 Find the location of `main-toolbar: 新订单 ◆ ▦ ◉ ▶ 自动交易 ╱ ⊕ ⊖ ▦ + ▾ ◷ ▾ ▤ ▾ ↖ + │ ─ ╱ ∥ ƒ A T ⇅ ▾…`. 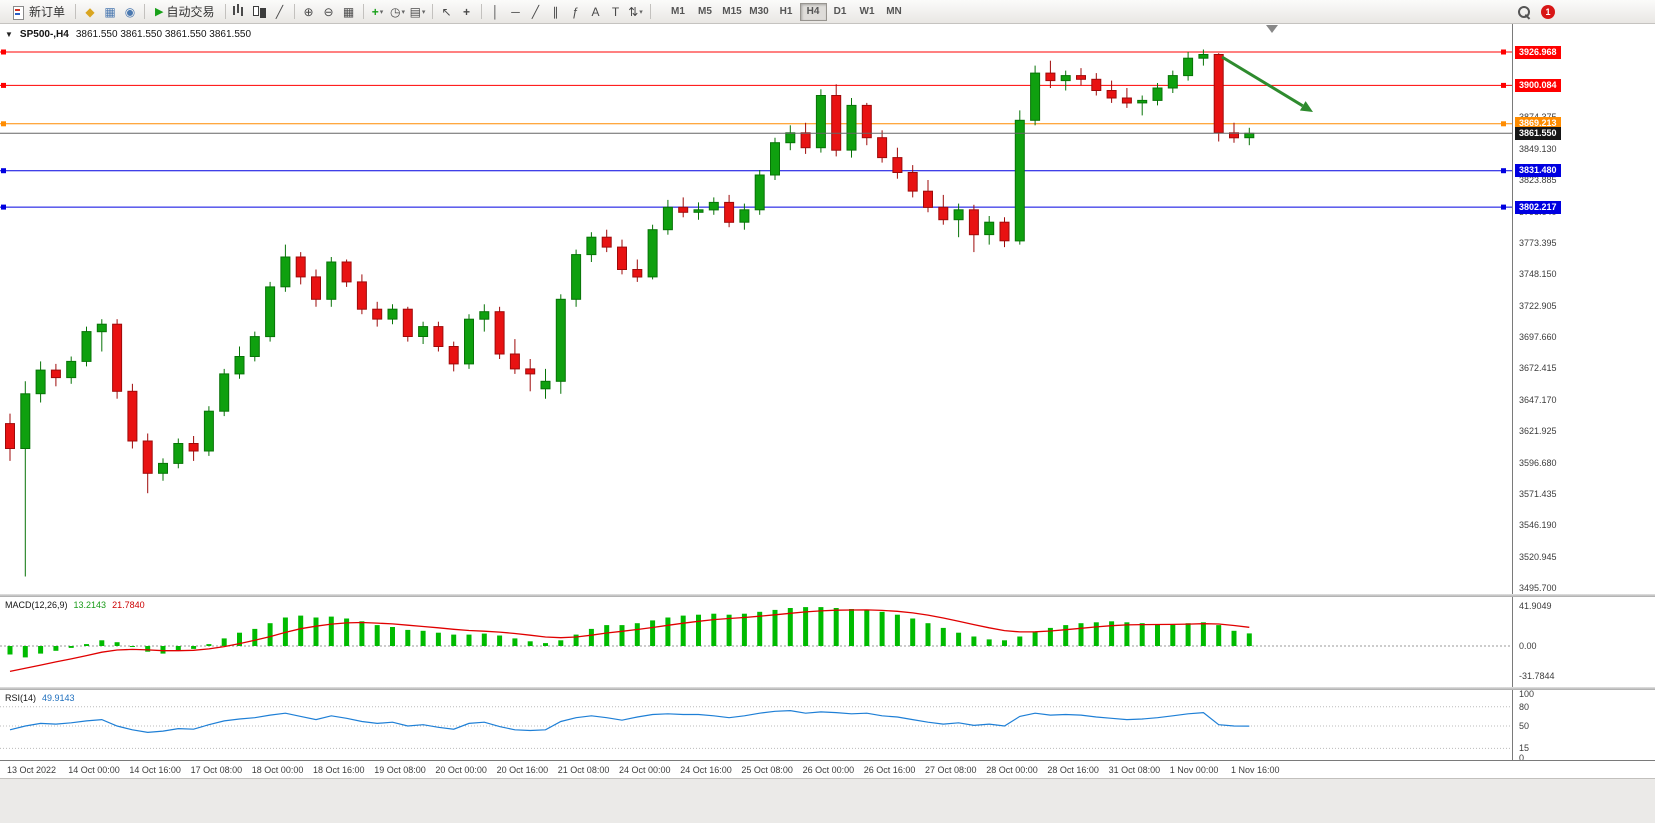

main-toolbar: 新订单 ◆ ▦ ◉ ▶ 自动交易 ╱ ⊕ ⊖ ▦ + ▾ ◷ ▾ ▤ ▾ ↖ + │ ─ ╱ ∥ ƒ A T ⇅ ▾… is located at coordinates (827, 12).